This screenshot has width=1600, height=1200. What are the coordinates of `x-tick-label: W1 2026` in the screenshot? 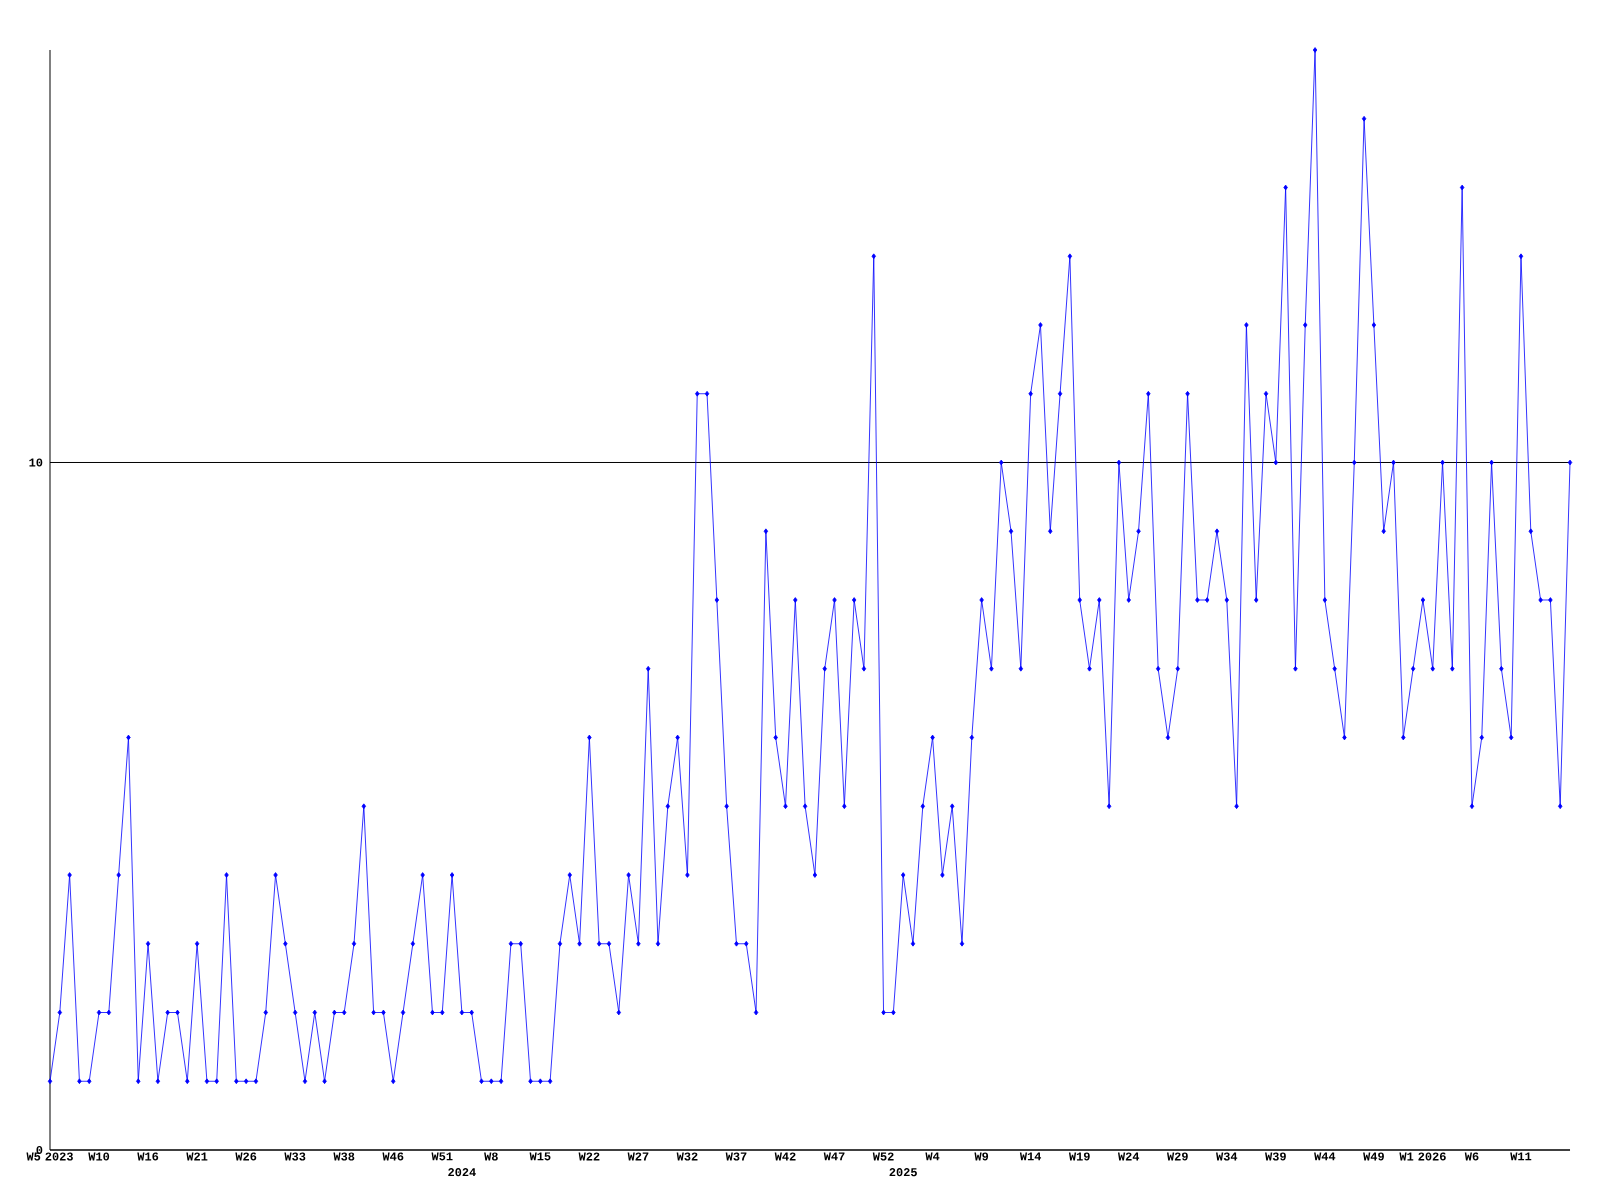 It's located at (1422, 1156).